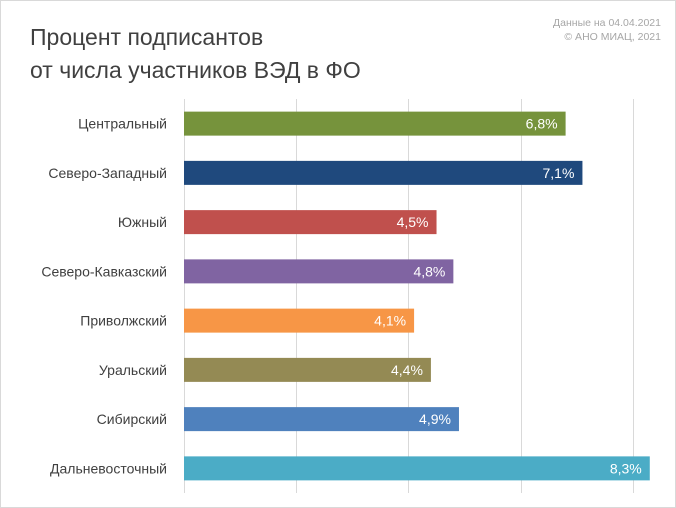  What do you see at coordinates (612, 37) in the screenshot?
I see `source-copyright: © АНО МИАЦ, 2021` at bounding box center [612, 37].